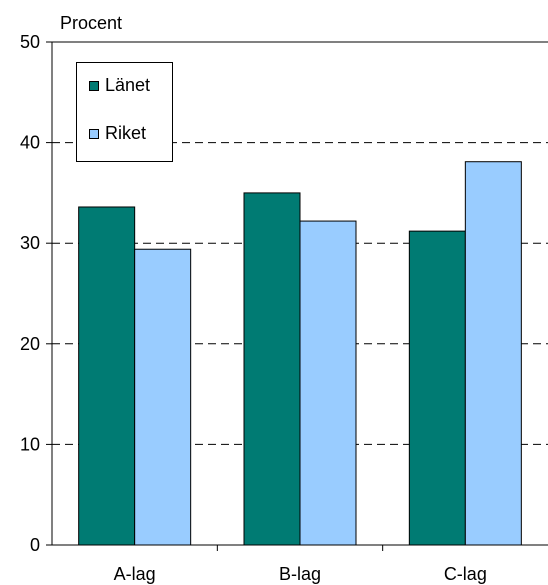 Image resolution: width=548 pixels, height=585 pixels. Describe the element at coordinates (30, 243) in the screenshot. I see `y-tick-label: 30` at that location.